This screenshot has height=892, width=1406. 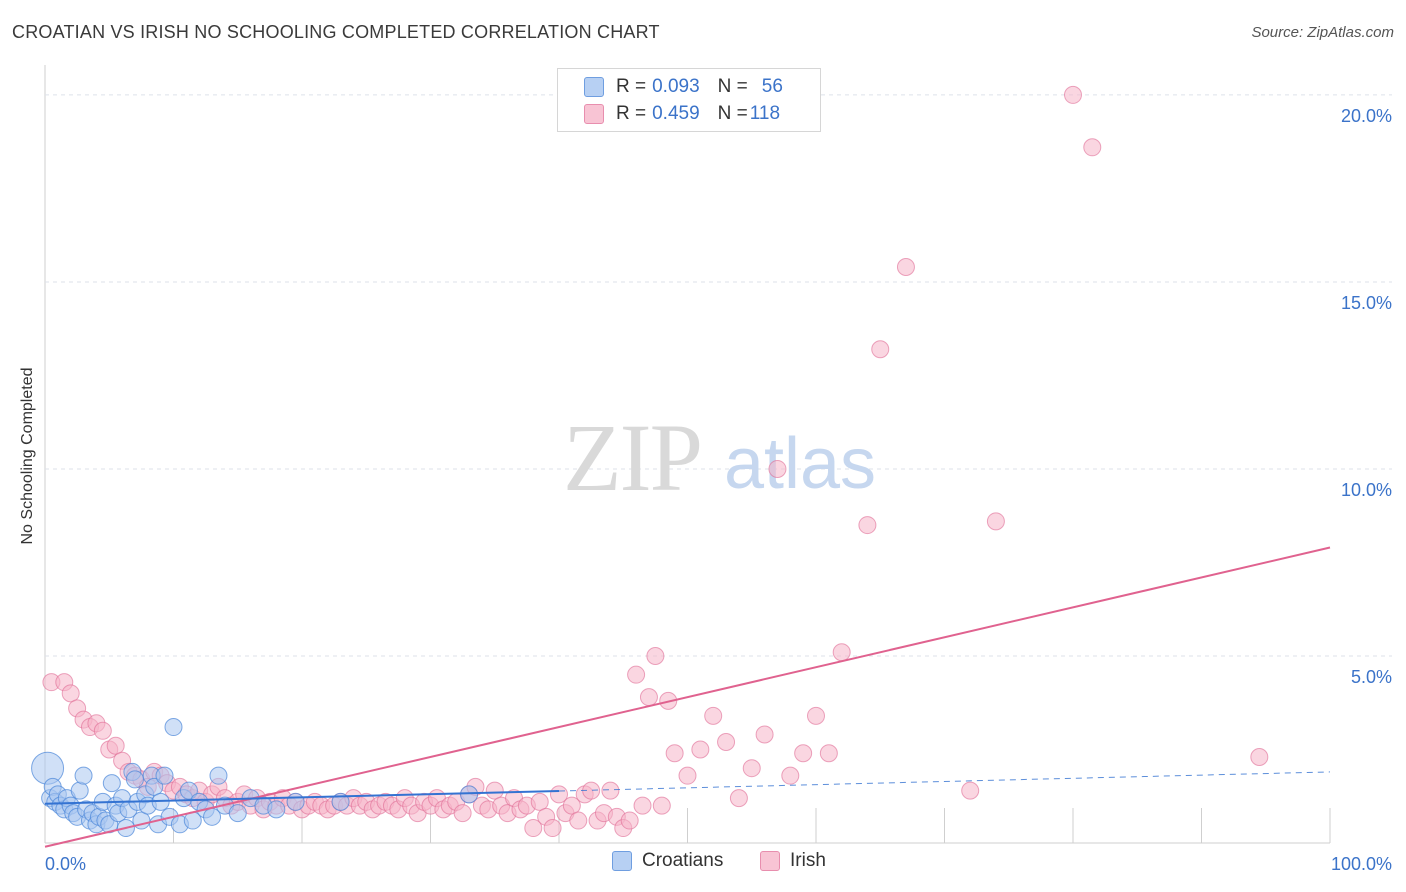 I want to click on x-tick-label: 100.0%, so click(x=1361, y=864).